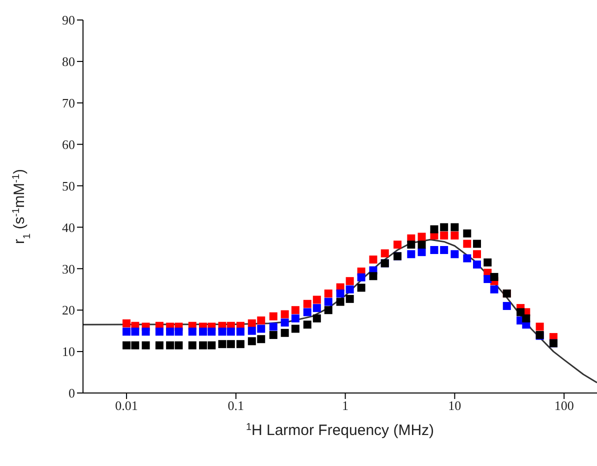  I want to click on y-tick-label: 80, so click(68, 62).